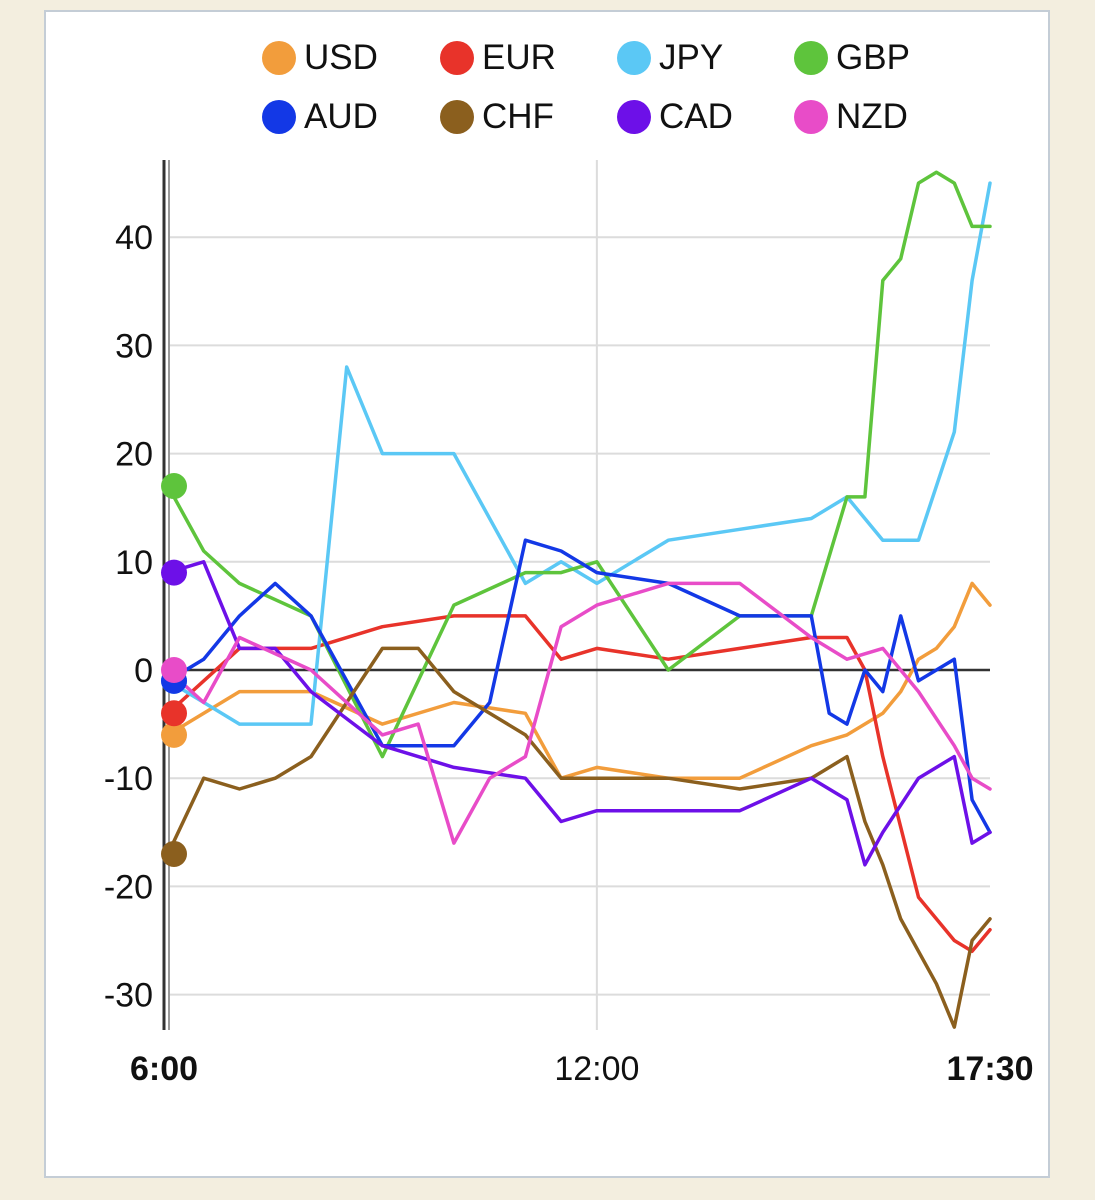 The height and width of the screenshot is (1200, 1095). What do you see at coordinates (174, 713) in the screenshot?
I see `start-marker-eur` at bounding box center [174, 713].